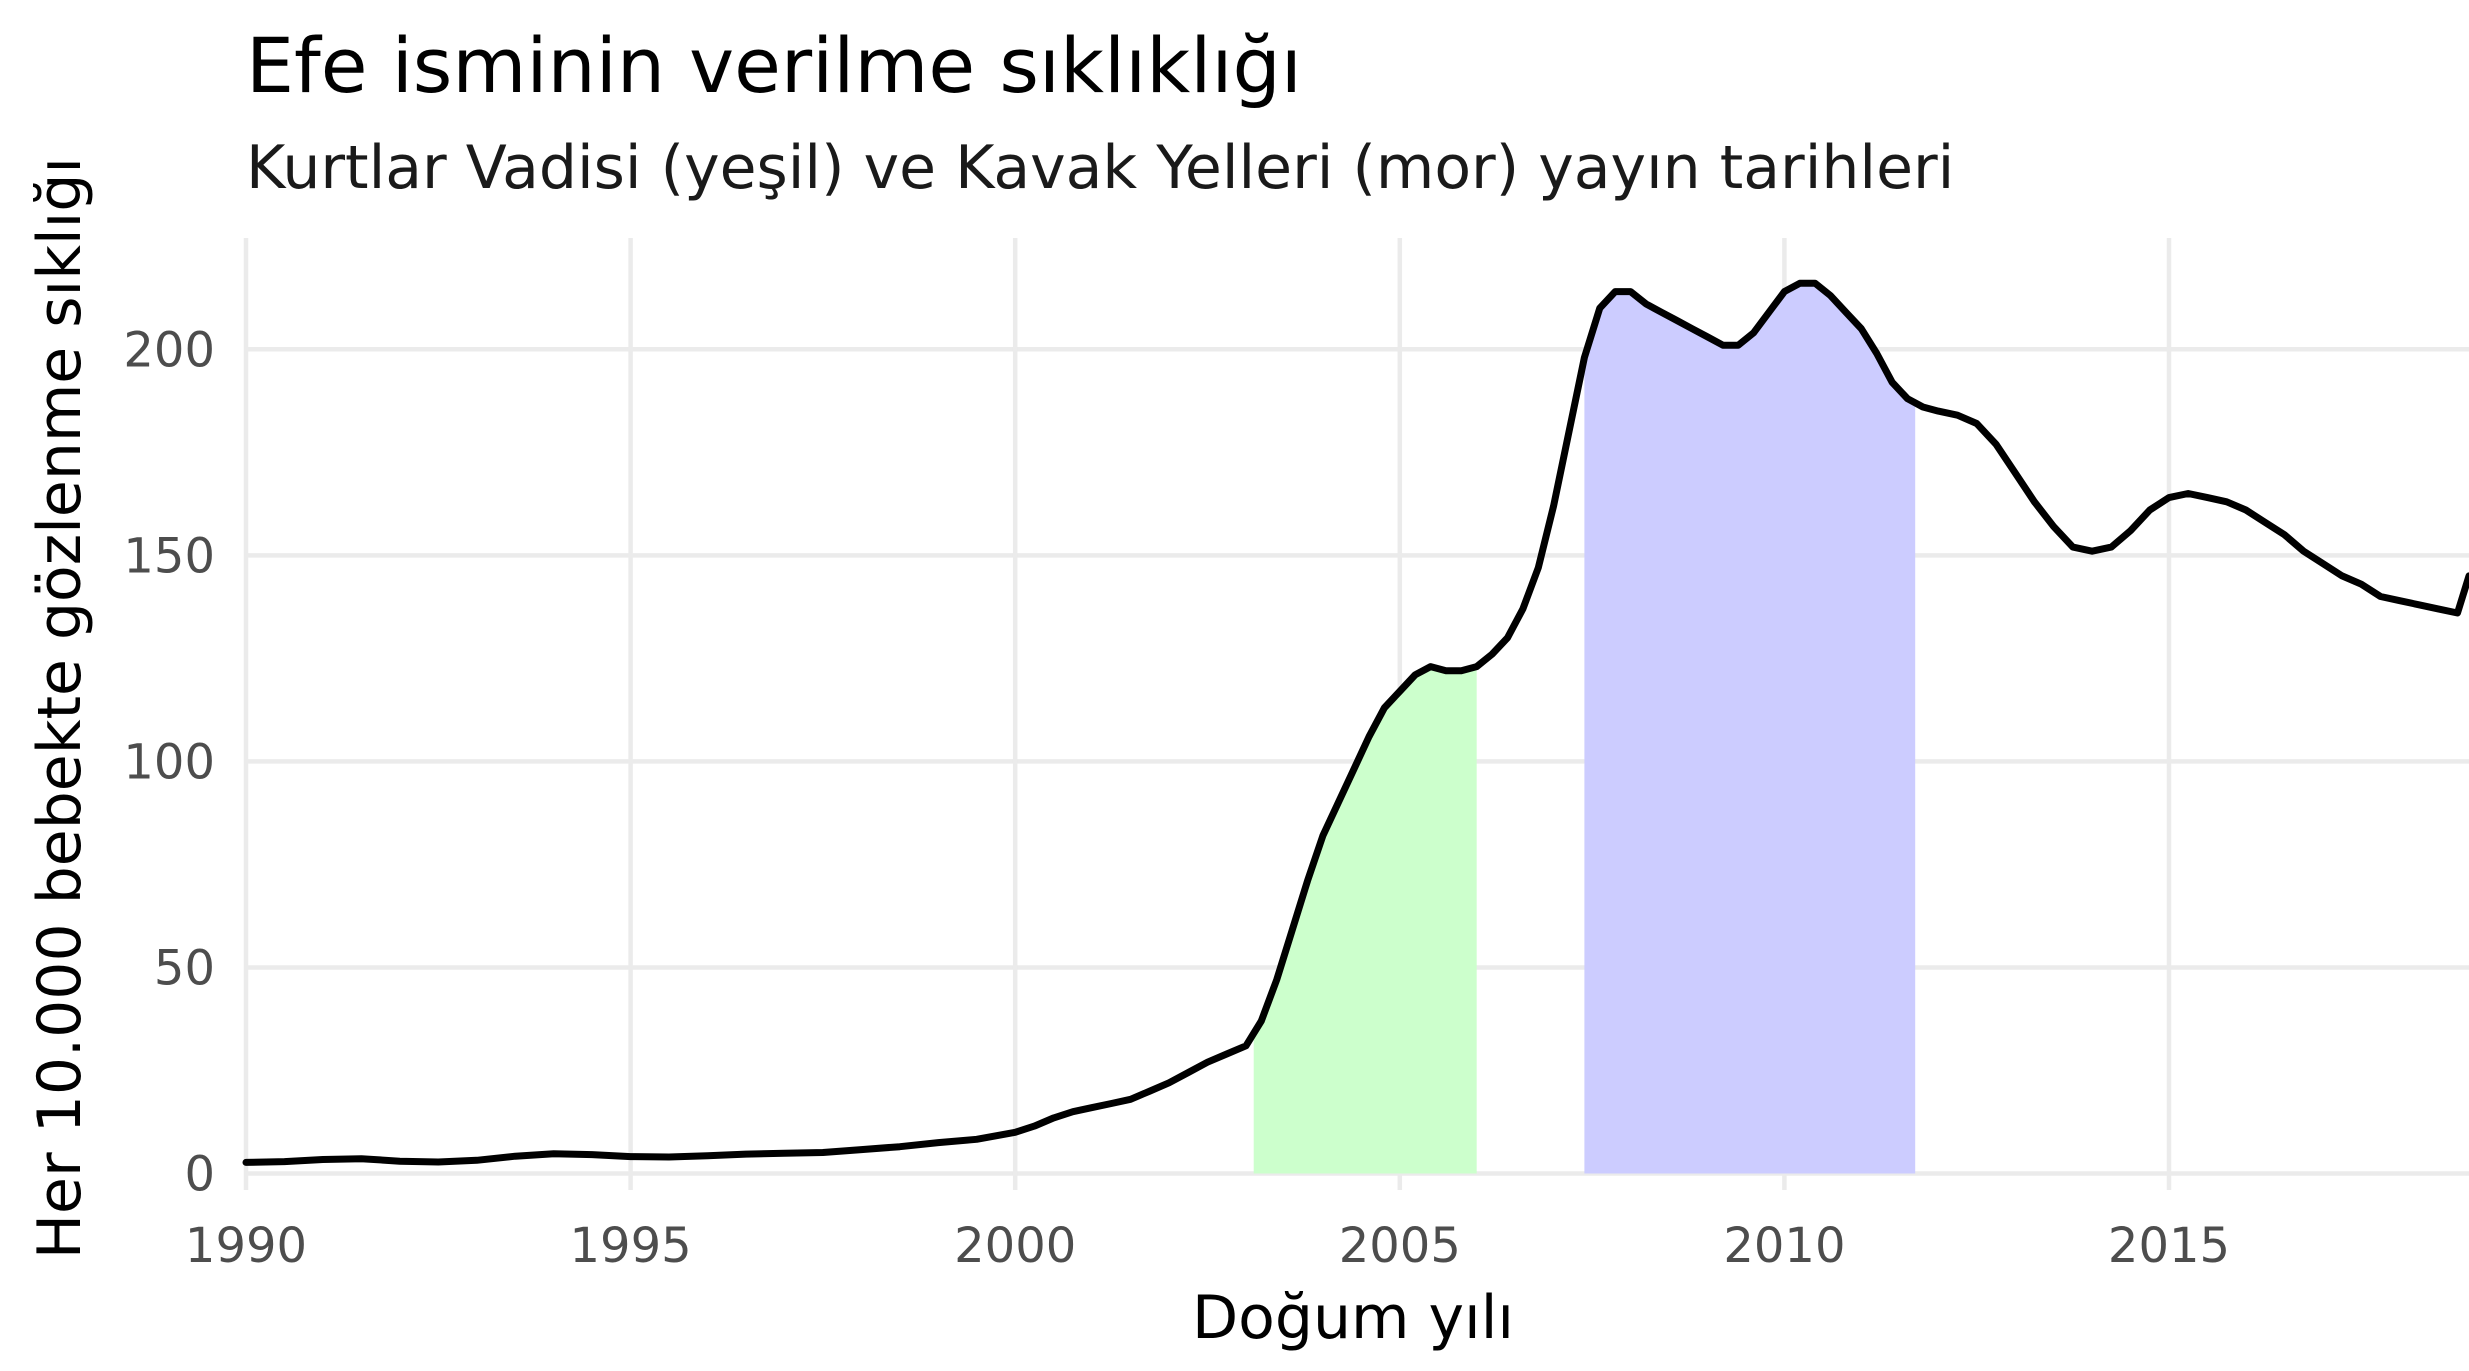 This screenshot has width=2469, height=1371. What do you see at coordinates (2169, 1246) in the screenshot?
I see `x-tick-label: 2015` at bounding box center [2169, 1246].